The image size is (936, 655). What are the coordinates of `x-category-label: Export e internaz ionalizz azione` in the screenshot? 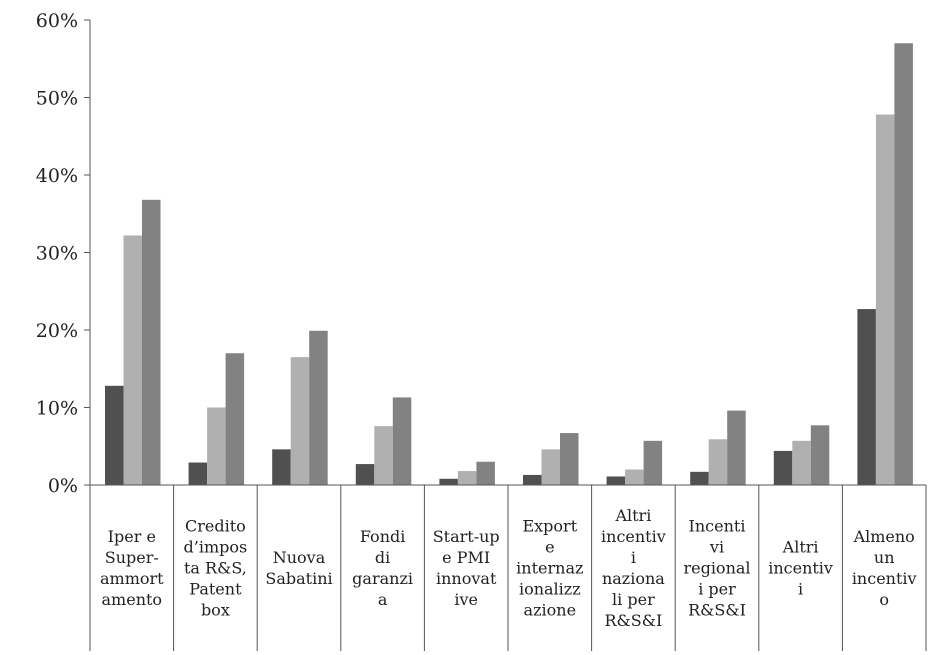 It's located at (549, 568).